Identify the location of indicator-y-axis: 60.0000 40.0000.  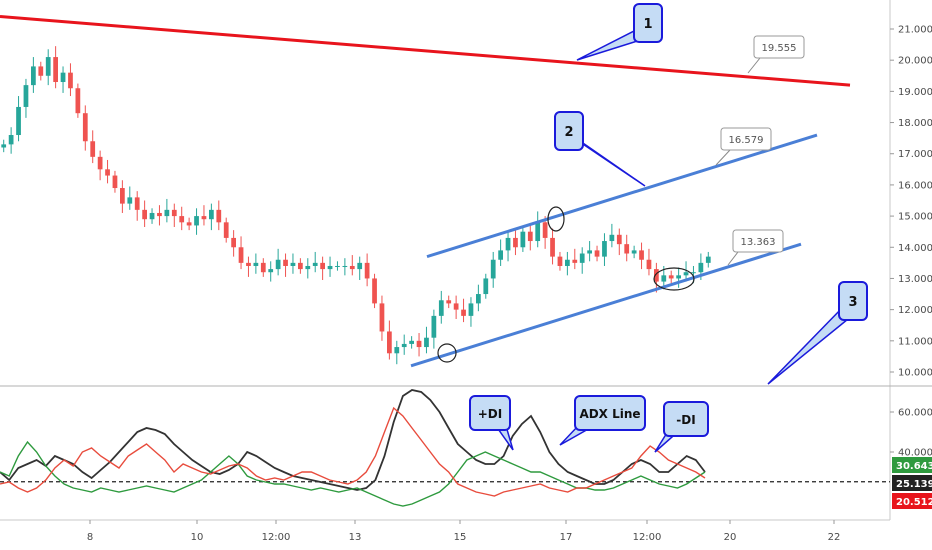
(911, 433).